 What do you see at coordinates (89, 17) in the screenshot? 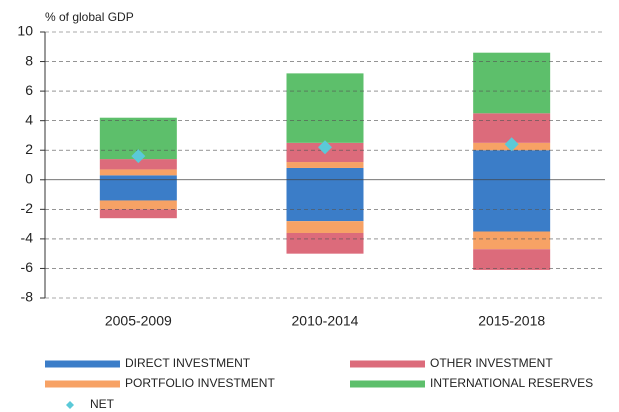
I see `y-axis-label: % of global GDP` at bounding box center [89, 17].